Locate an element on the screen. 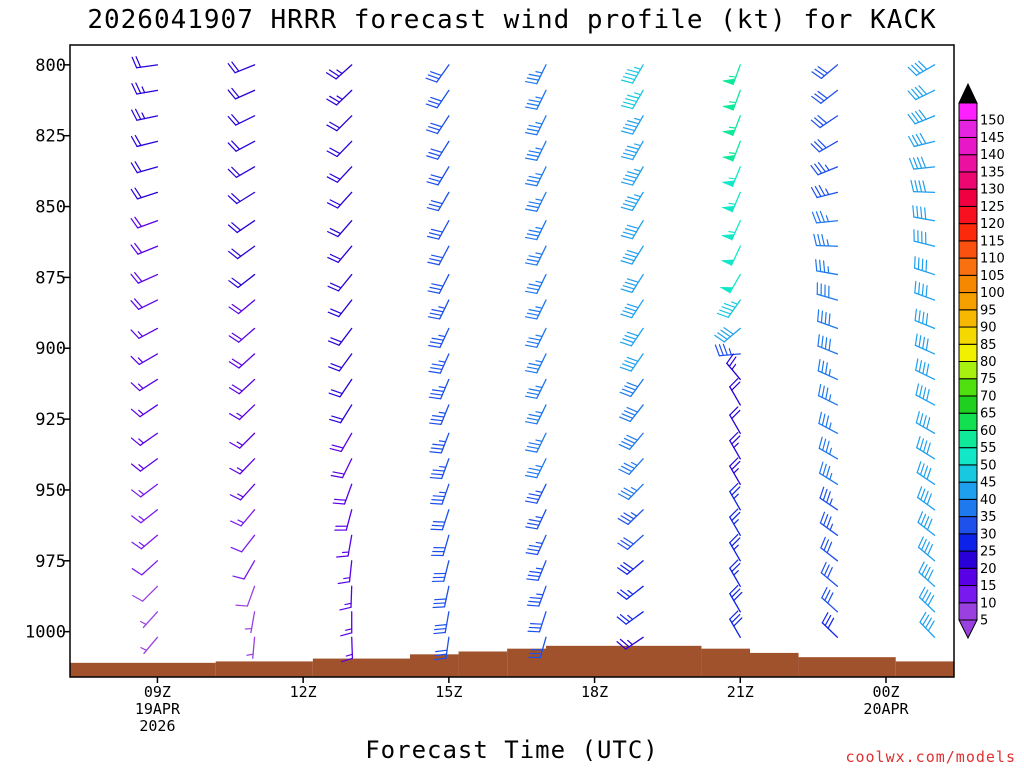  colorbar-label: 25 is located at coordinates (988, 552).